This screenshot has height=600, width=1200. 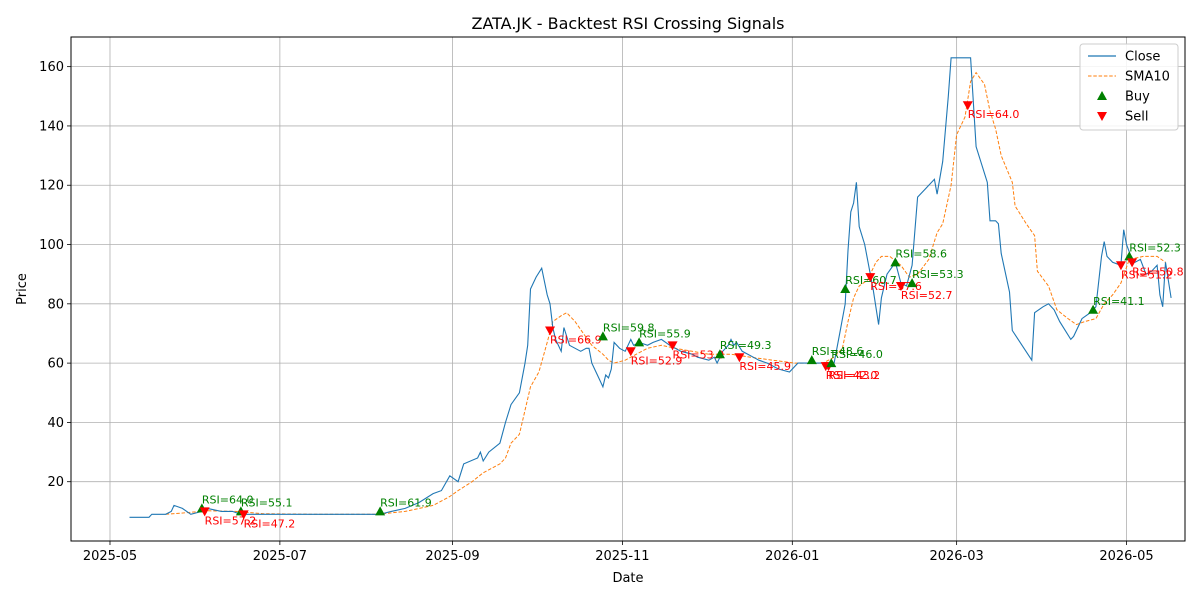 I want to click on buy-rsi-label: RSI=61.9, so click(x=406, y=502).